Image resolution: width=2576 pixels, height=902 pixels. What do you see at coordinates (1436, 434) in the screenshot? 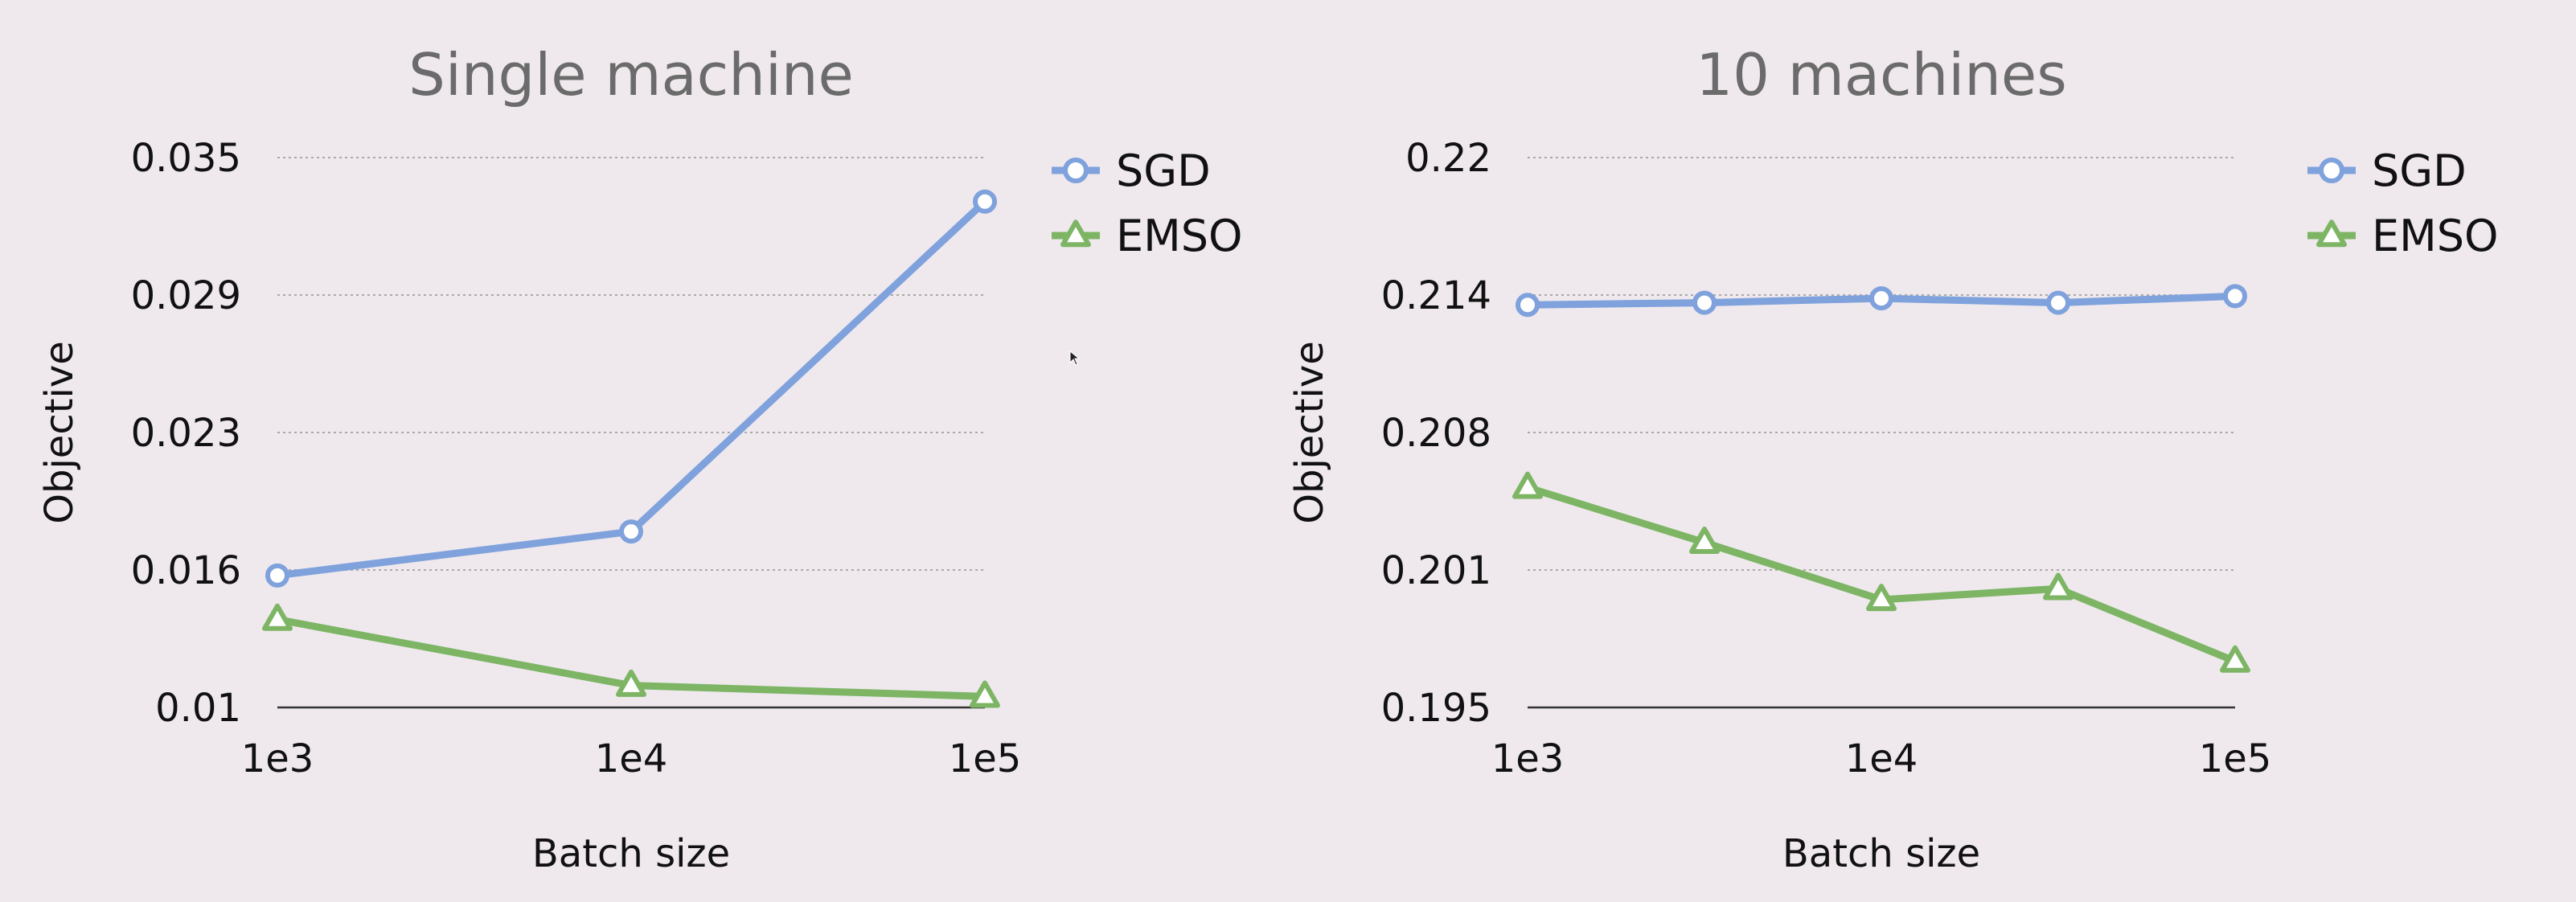
I see `y-tick-label: 0.208` at bounding box center [1436, 434].